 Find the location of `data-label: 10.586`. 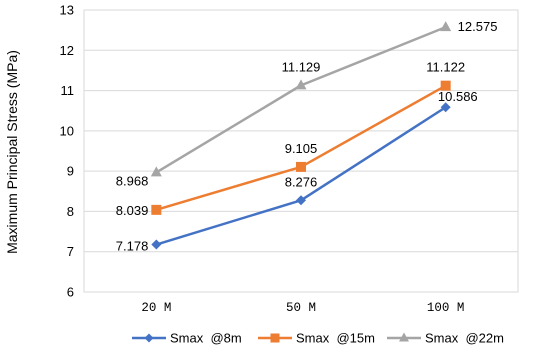

data-label: 10.586 is located at coordinates (458, 96).